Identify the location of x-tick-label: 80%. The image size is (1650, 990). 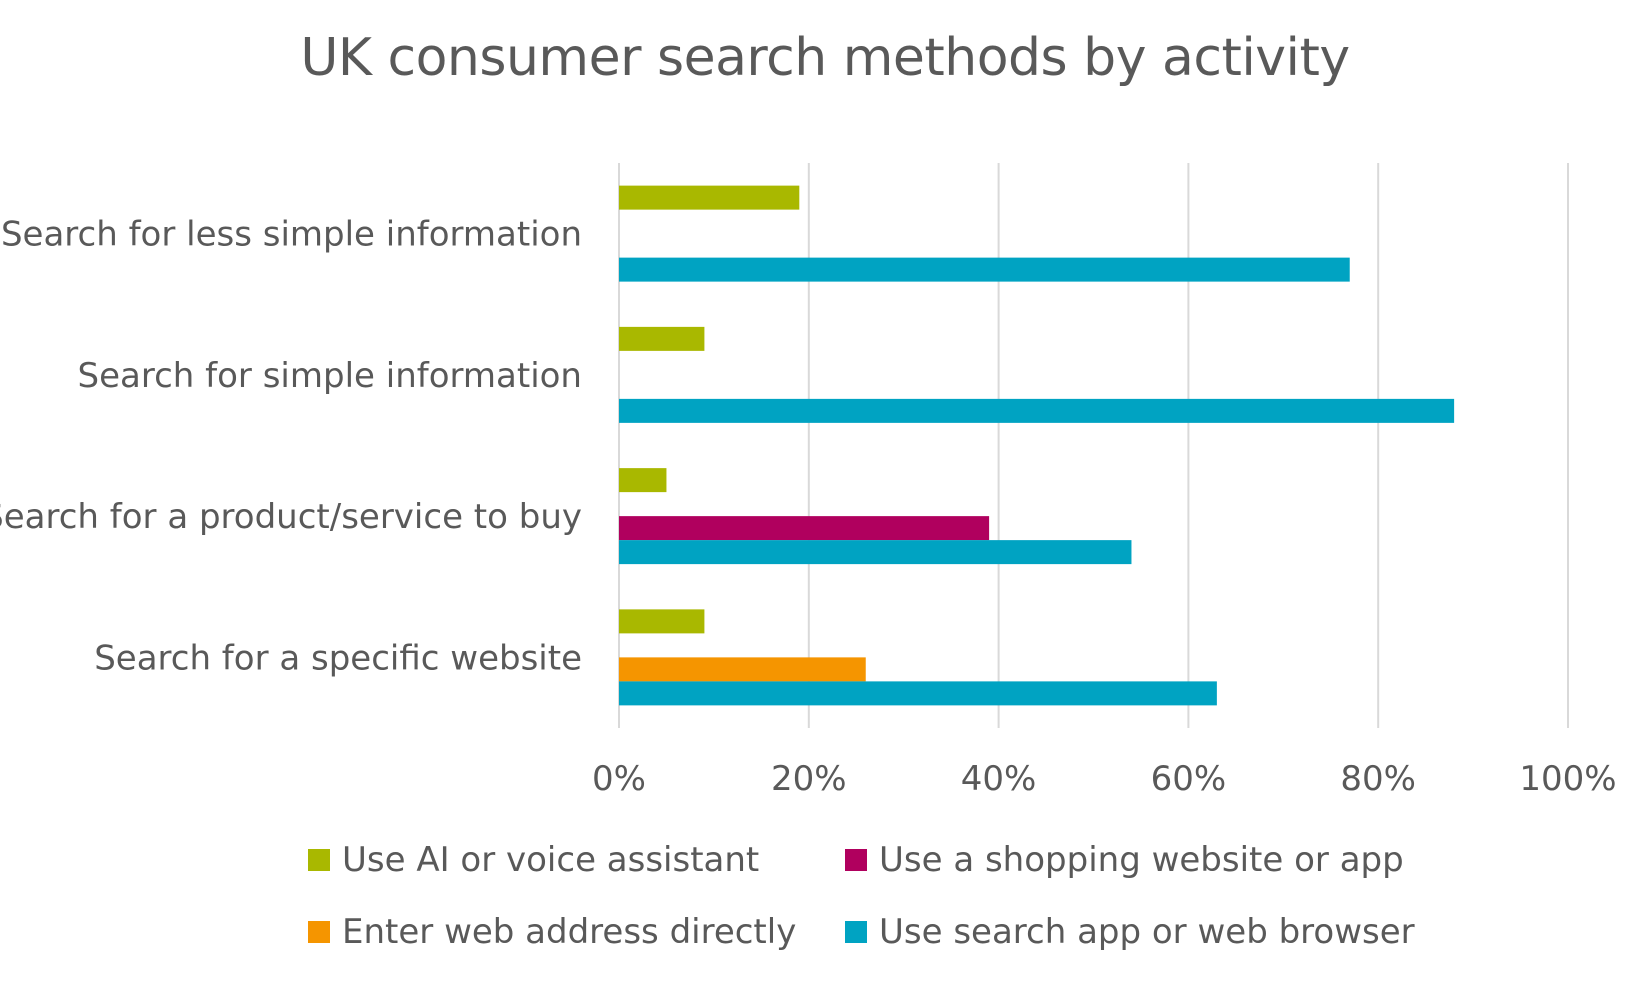
(1378, 779).